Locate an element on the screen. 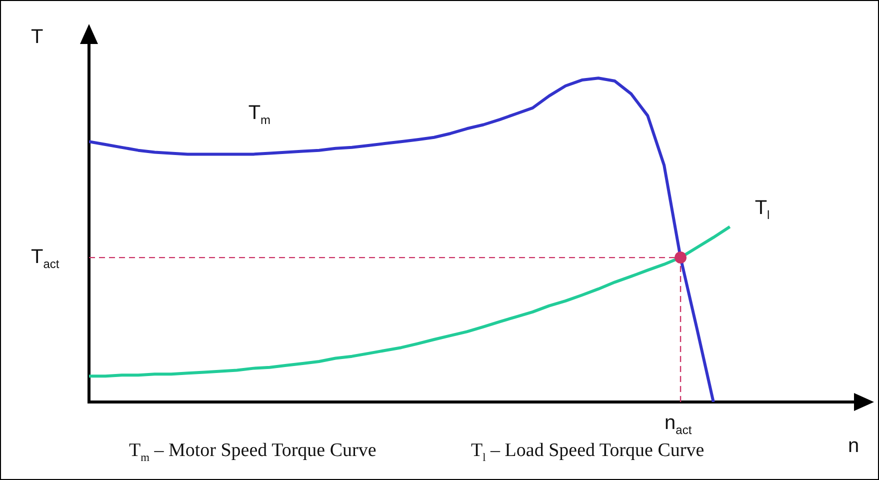 The image size is (879, 480). series-label: T$_{l}$ is located at coordinates (762, 209).